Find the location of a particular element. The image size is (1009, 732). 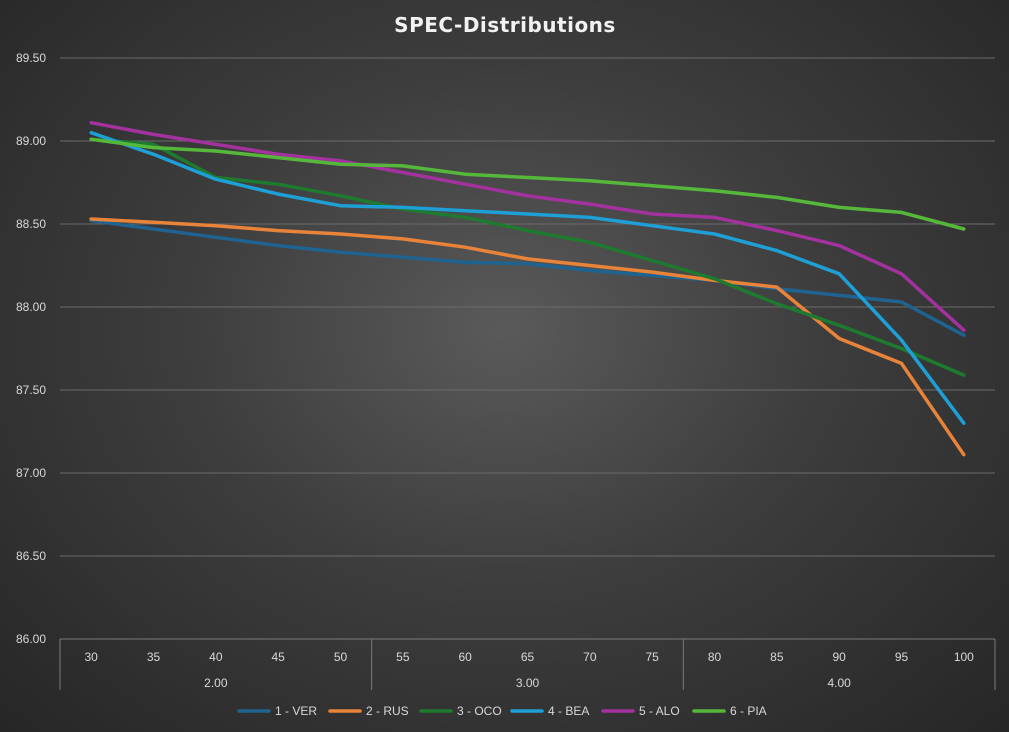

x-tick-label: 30 is located at coordinates (91, 657).